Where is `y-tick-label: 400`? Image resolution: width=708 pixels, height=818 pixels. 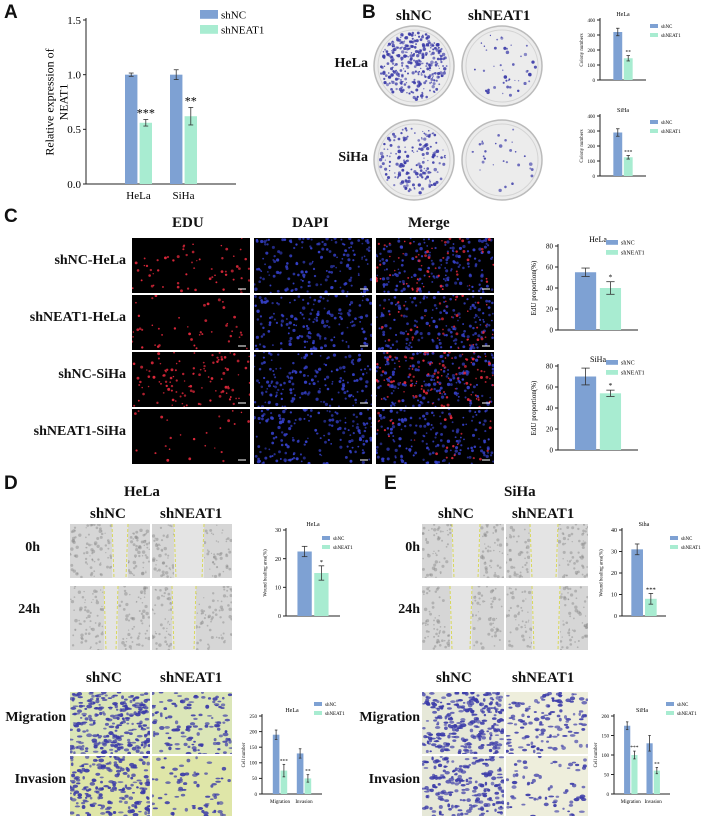
y-tick-label: 400 is located at coordinates (592, 117).